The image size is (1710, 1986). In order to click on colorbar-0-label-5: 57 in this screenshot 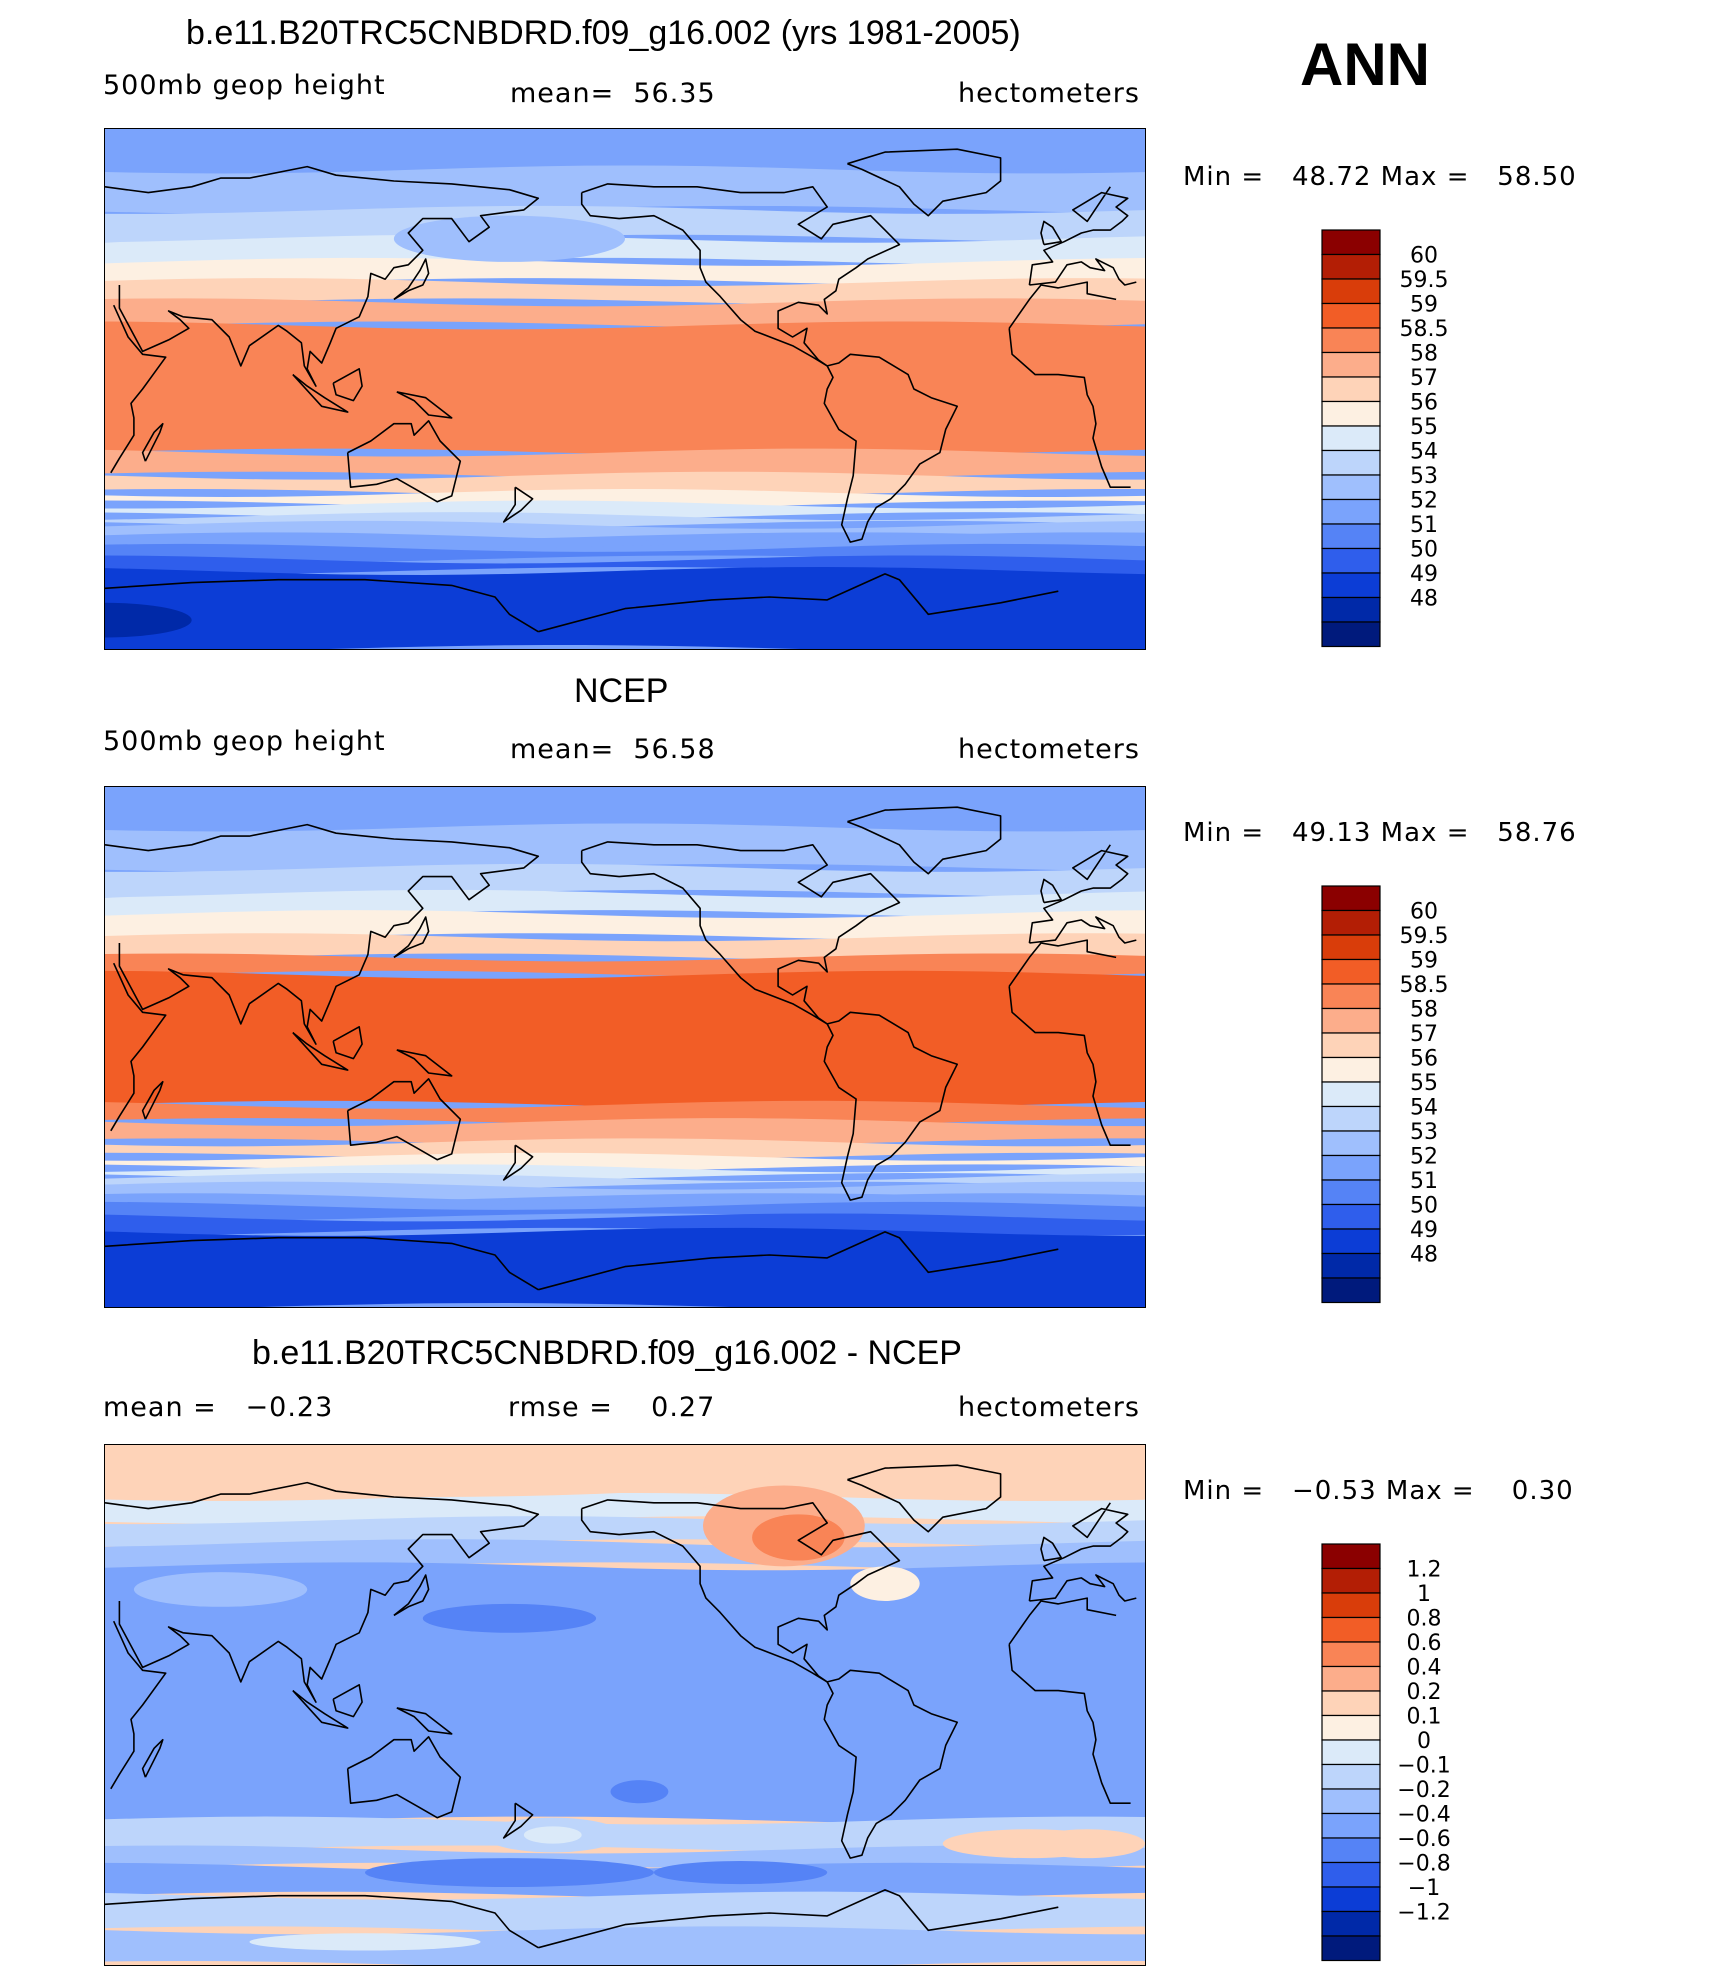, I will do `click(1424, 378)`.